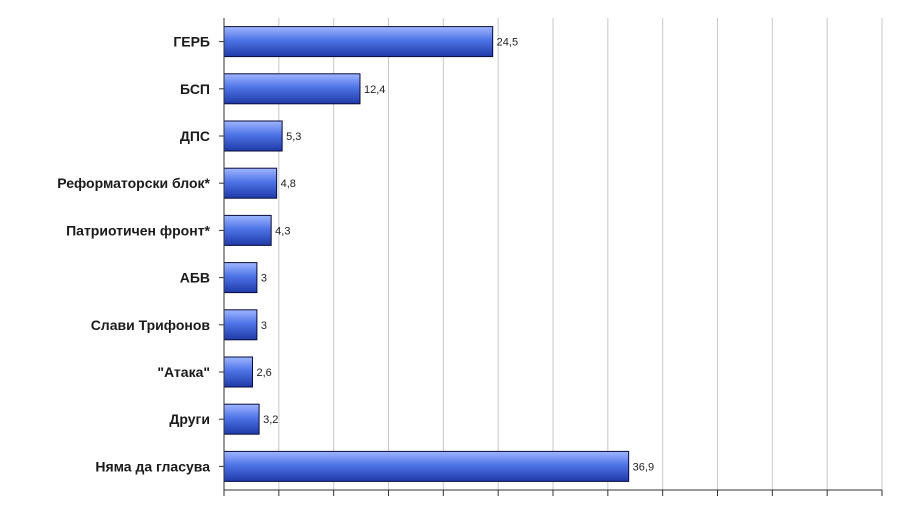 Image resolution: width=900 pixels, height=506 pixels. I want to click on category-label: Патриотичен фронт*, so click(138, 230).